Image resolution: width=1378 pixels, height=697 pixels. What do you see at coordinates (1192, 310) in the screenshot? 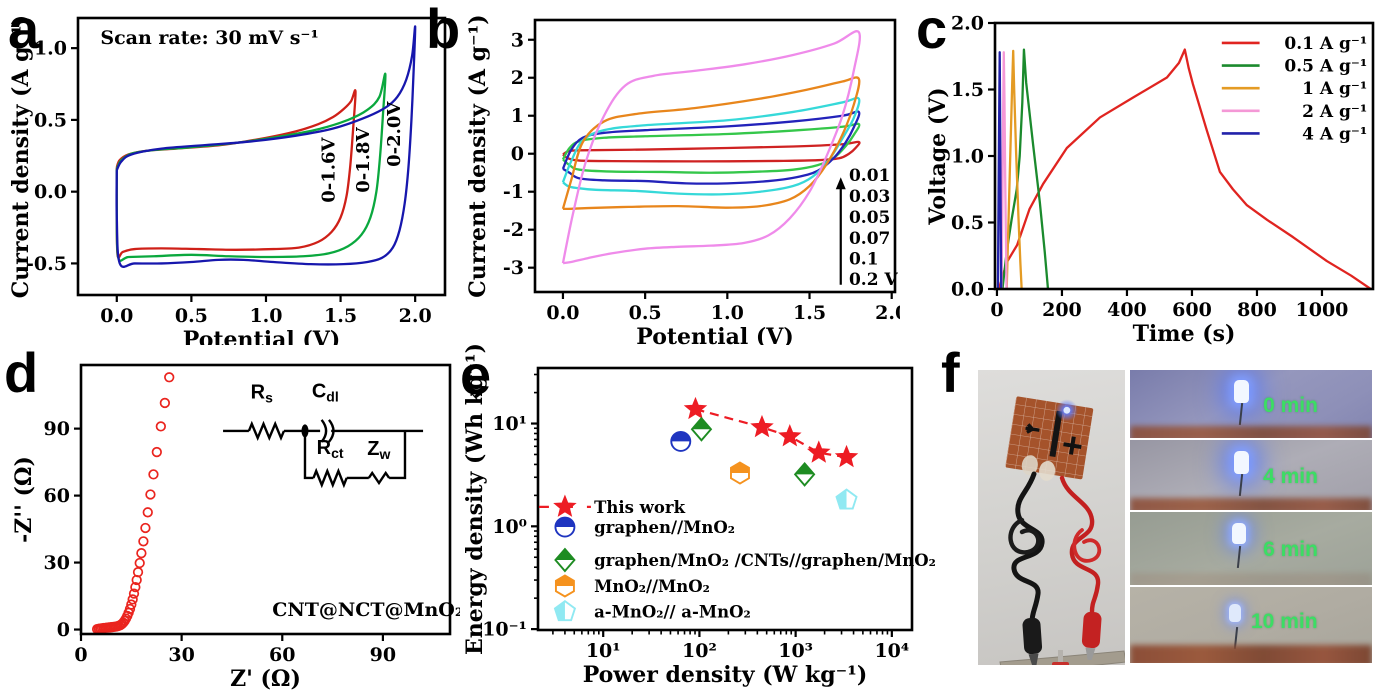
I see `x-tick-label: 600` at bounding box center [1192, 310].